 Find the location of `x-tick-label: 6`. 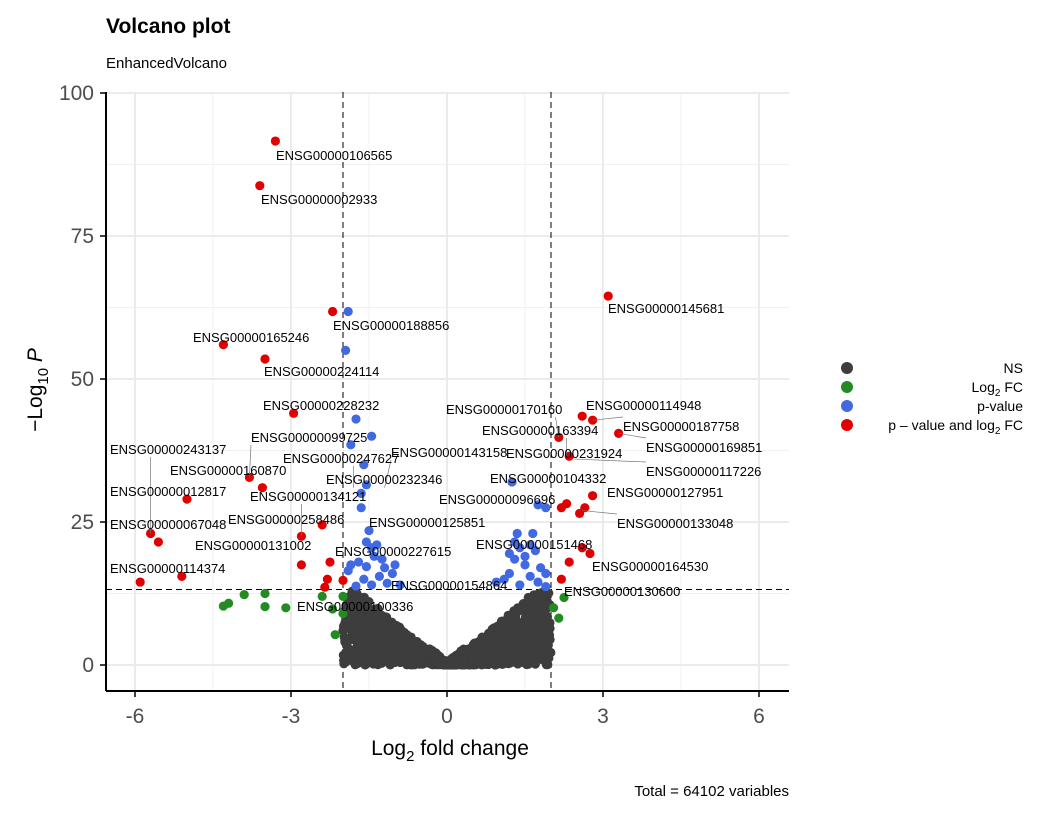

x-tick-label: 6 is located at coordinates (759, 716).